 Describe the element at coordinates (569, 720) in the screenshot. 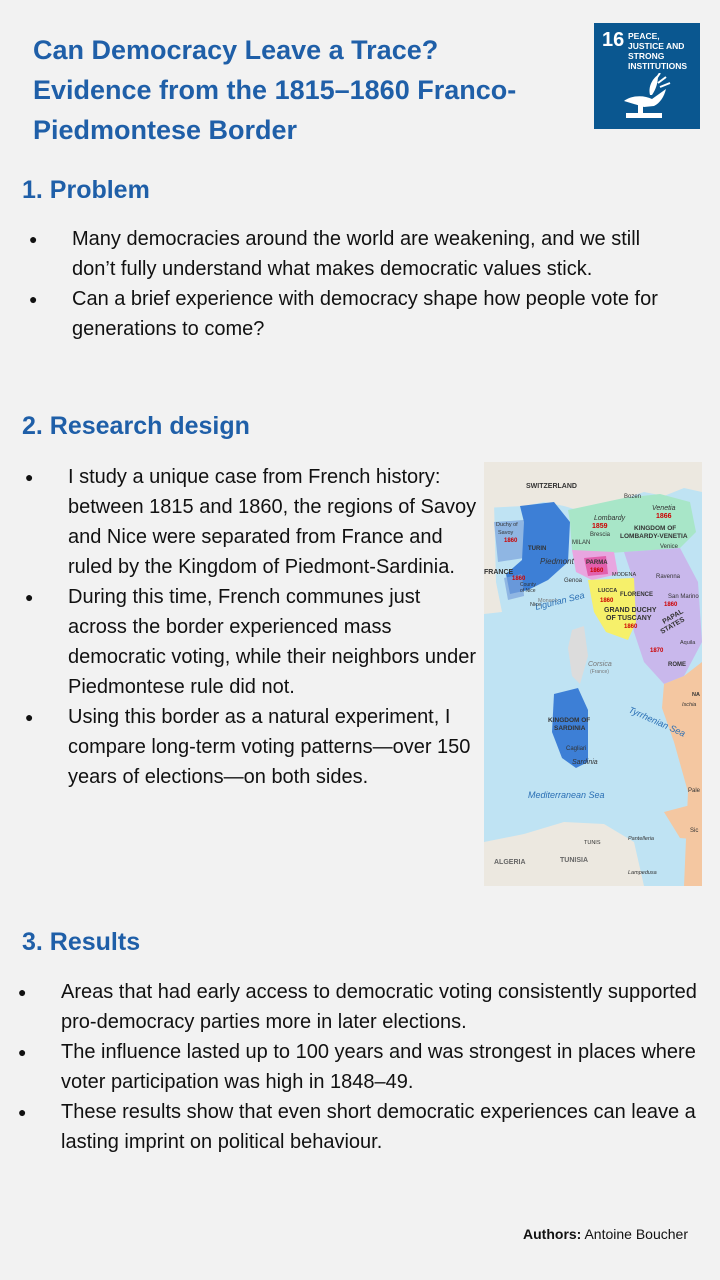

I see `map-label-kingdom-of-sardinia-1: KINGDOM OF` at that location.